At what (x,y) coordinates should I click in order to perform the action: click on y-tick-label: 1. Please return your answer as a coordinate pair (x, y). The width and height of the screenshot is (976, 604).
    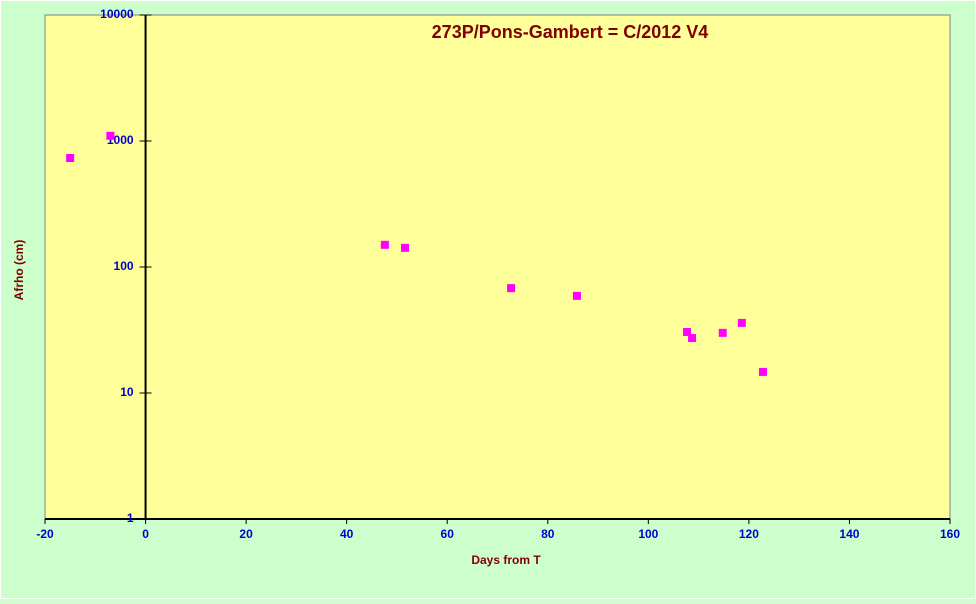
    Looking at the image, I should click on (130, 518).